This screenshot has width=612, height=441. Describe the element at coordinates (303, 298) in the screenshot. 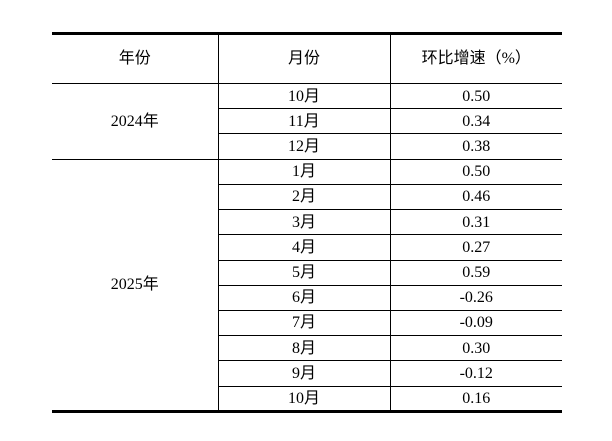

I see `month-cell: 6月` at that location.